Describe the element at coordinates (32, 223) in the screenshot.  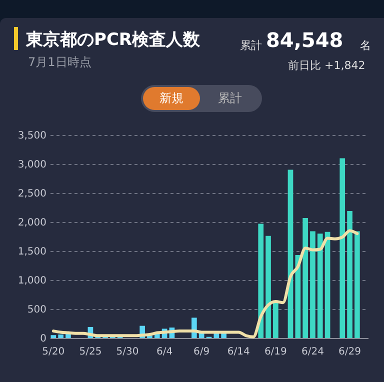
I see `y-tick-label: 2,000` at that location.